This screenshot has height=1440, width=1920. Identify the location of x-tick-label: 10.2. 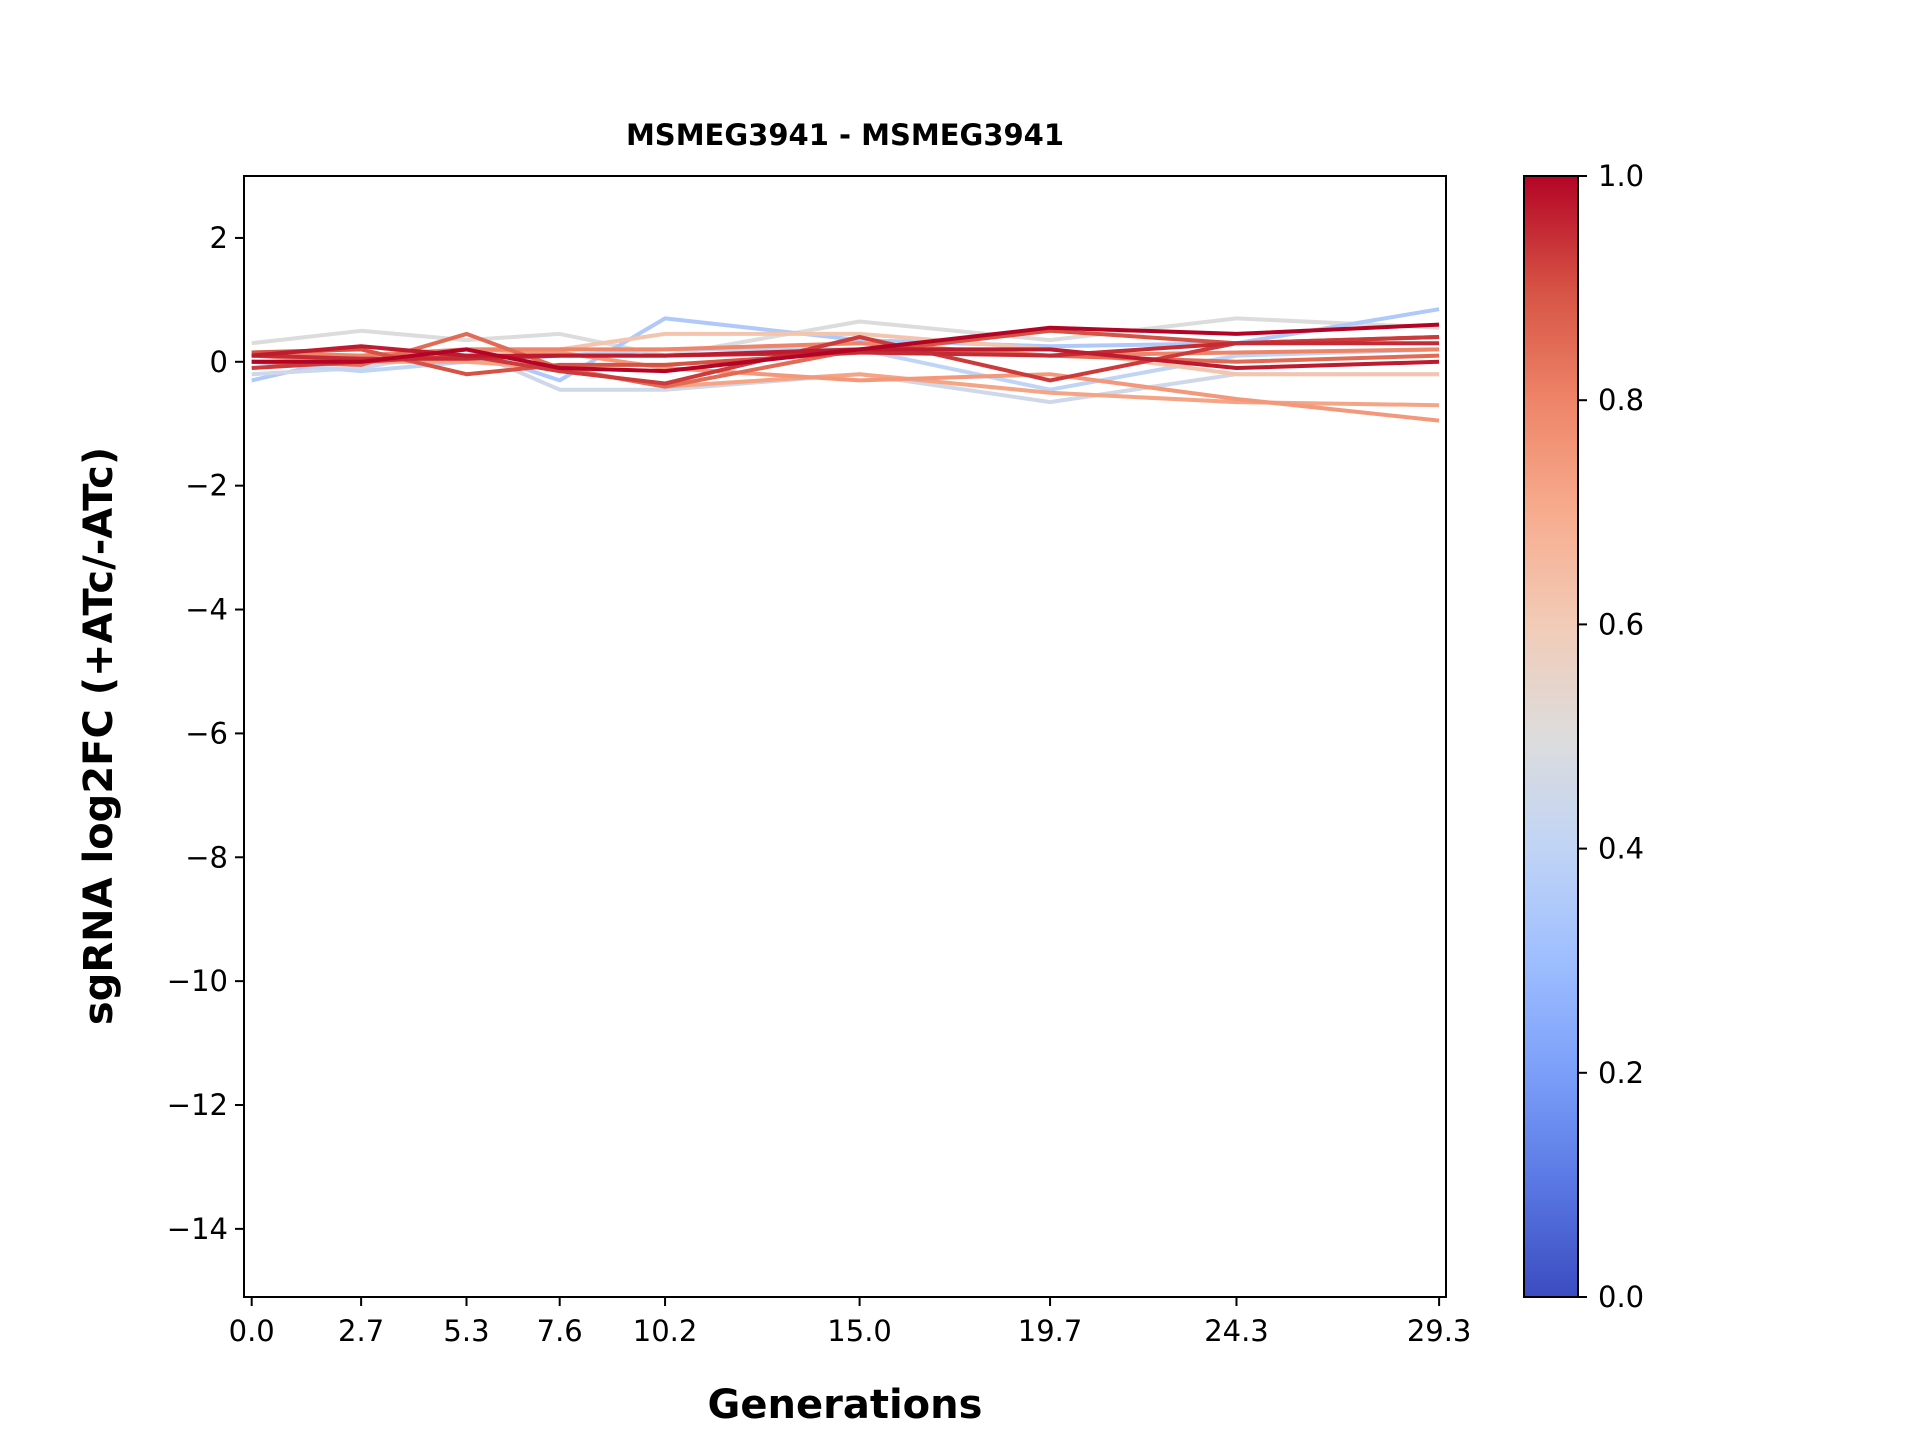
(665, 1331).